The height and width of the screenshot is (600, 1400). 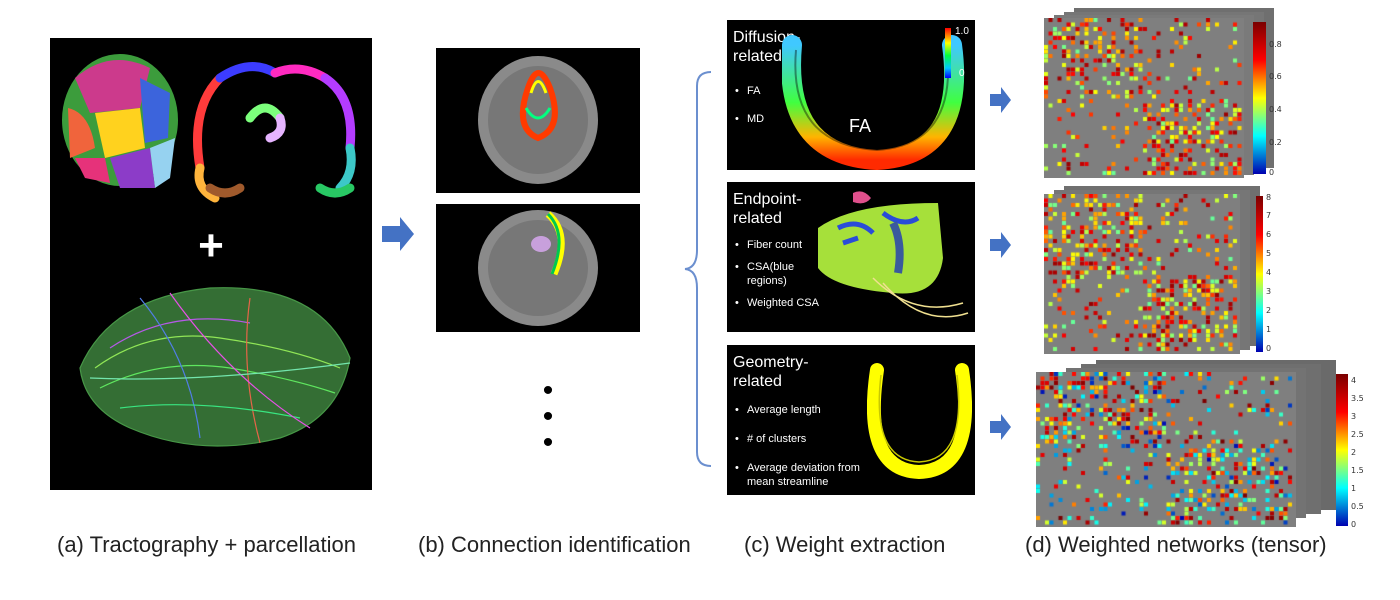 I want to click on coronal-slice-2-graphic, so click(x=538, y=268).